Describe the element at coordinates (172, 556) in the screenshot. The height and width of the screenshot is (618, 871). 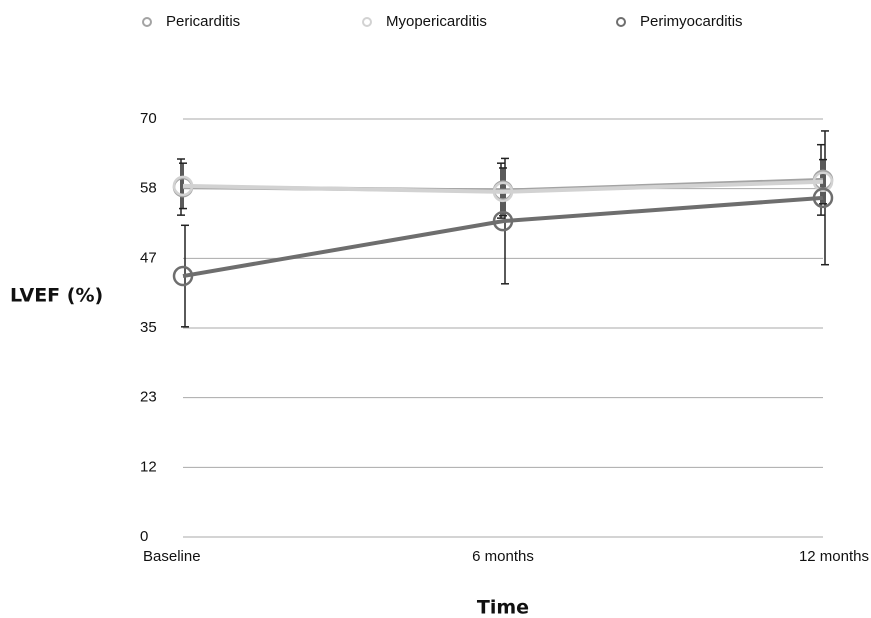
I see `x-tick-label: Baseline` at that location.